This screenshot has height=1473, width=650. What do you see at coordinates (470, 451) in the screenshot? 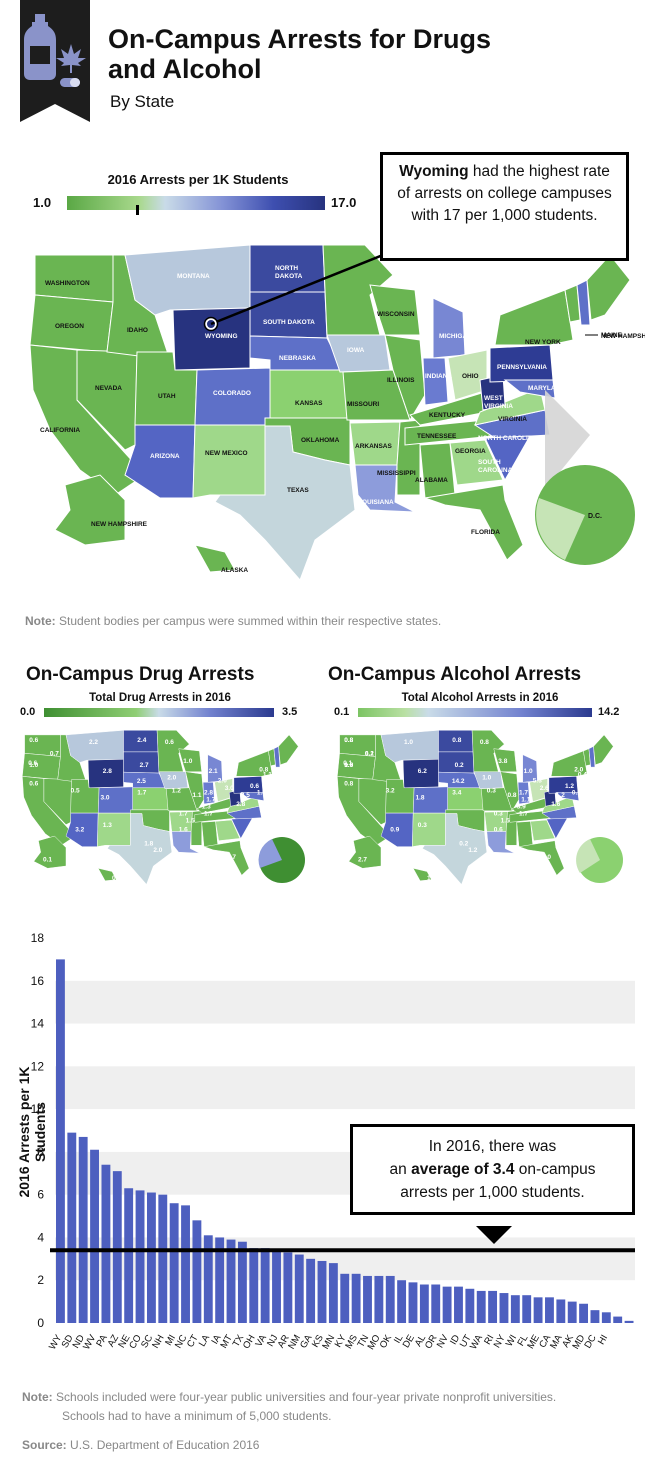
I see `state-label: GEORGIA` at bounding box center [470, 451].